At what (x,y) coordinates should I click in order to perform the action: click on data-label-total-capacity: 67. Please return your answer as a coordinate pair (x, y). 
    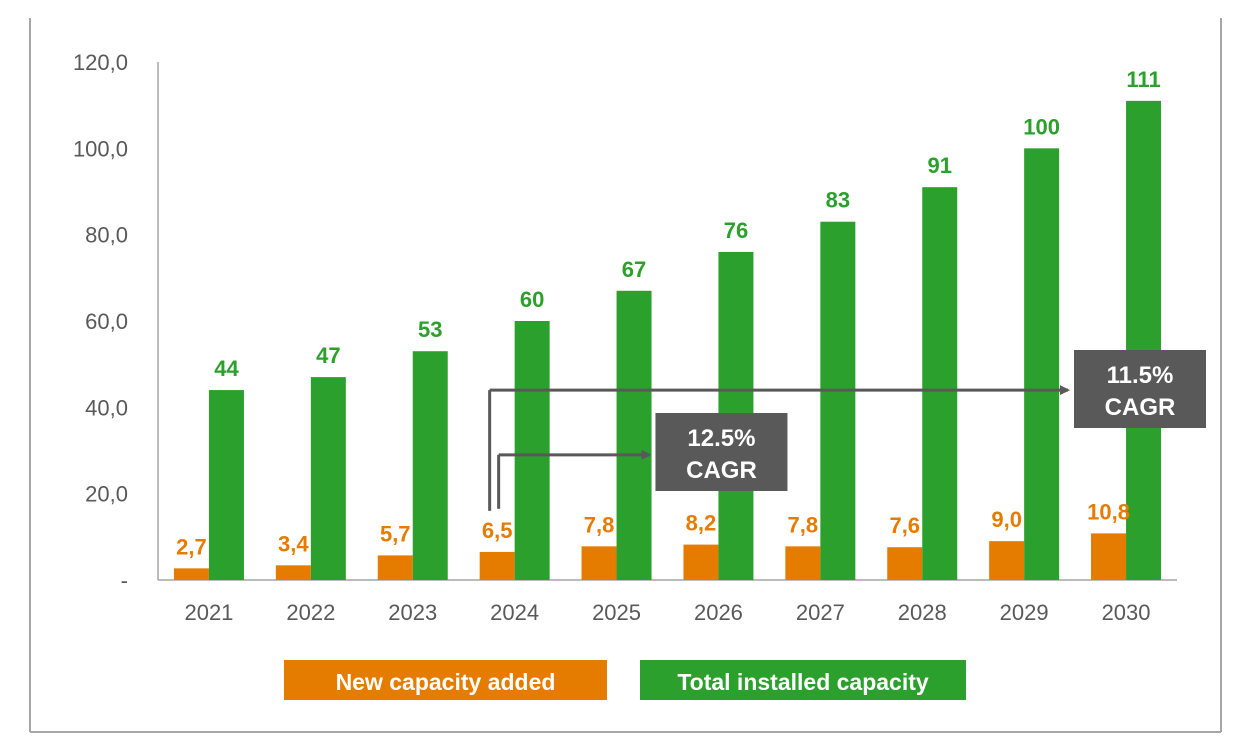
    Looking at the image, I should click on (634, 269).